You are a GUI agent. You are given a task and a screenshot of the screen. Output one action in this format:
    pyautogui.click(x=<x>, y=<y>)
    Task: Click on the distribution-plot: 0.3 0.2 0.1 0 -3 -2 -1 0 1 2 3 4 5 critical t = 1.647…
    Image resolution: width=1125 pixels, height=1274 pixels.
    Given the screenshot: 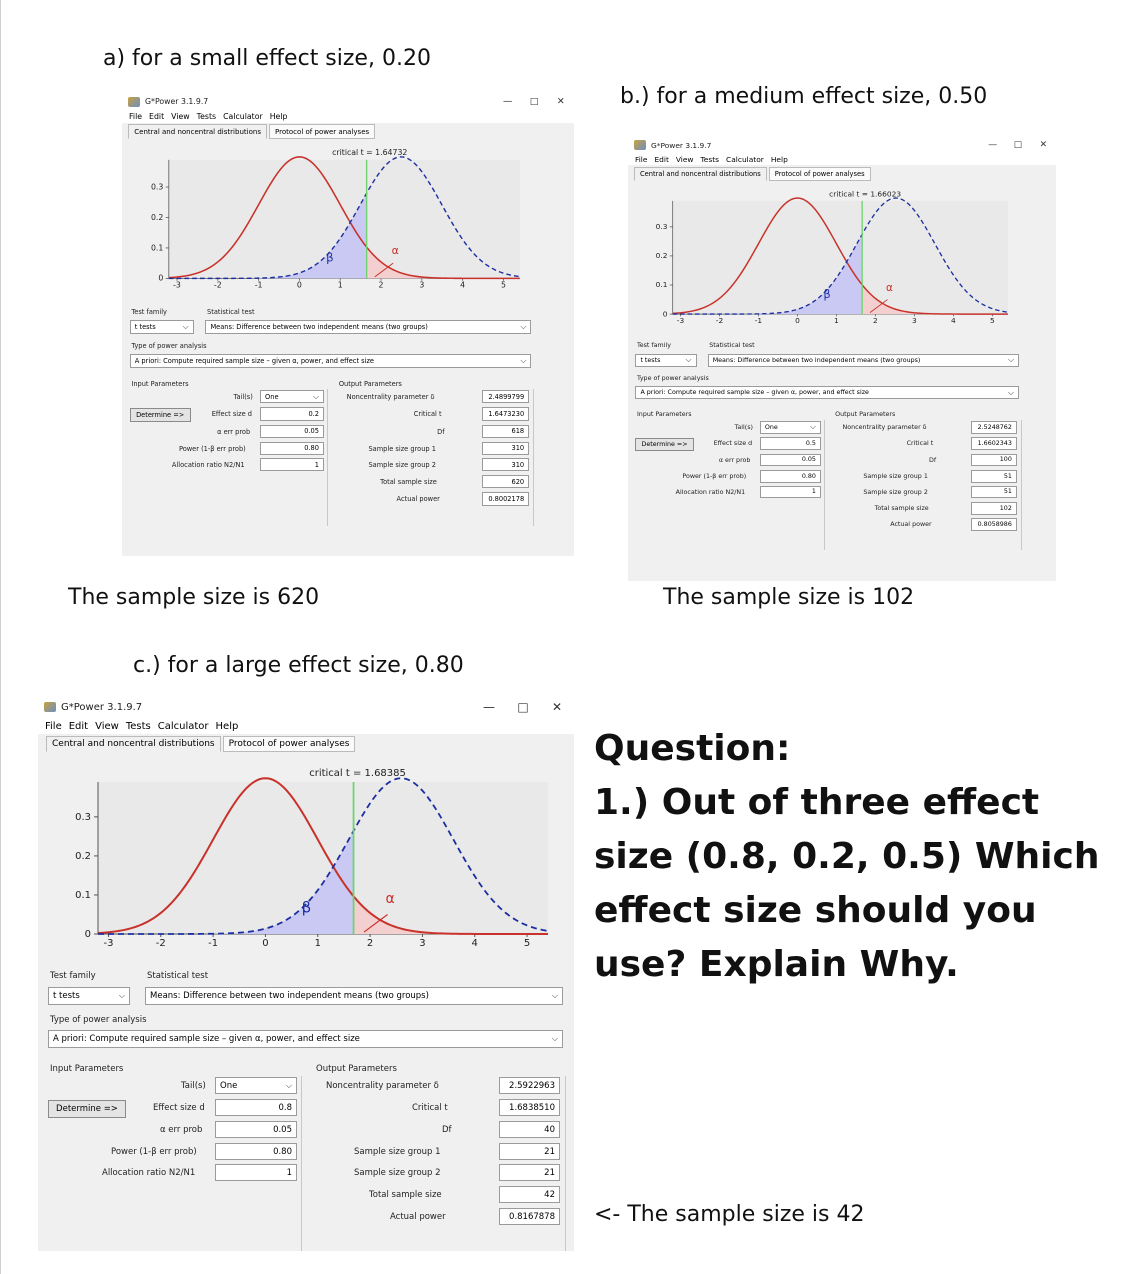 What is the action you would take?
    pyautogui.click(x=335, y=219)
    